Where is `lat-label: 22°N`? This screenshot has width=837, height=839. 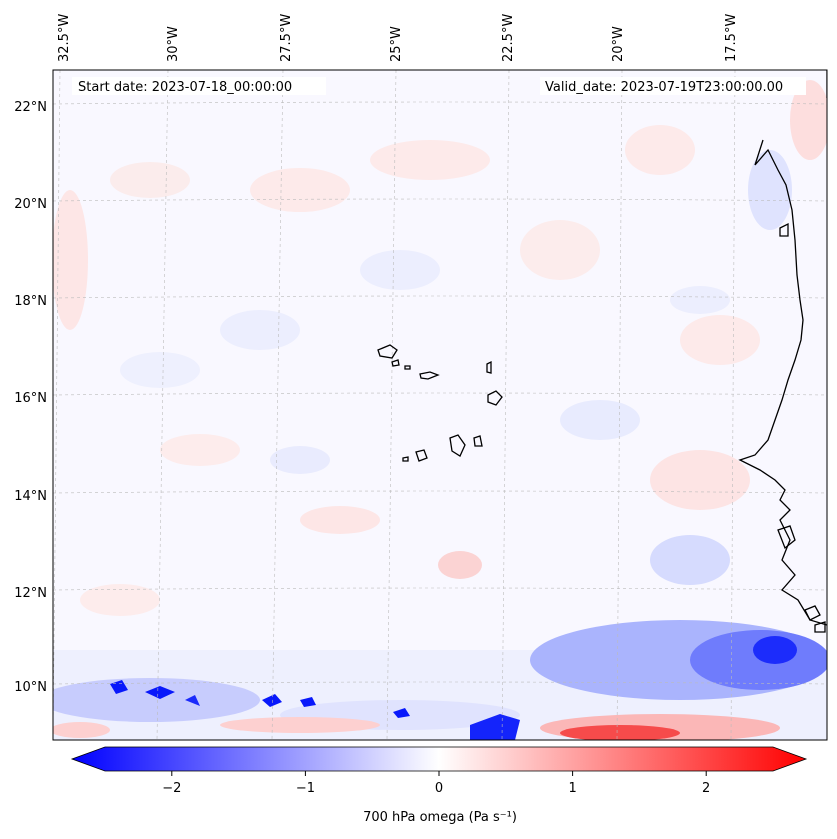 lat-label: 22°N is located at coordinates (30, 107).